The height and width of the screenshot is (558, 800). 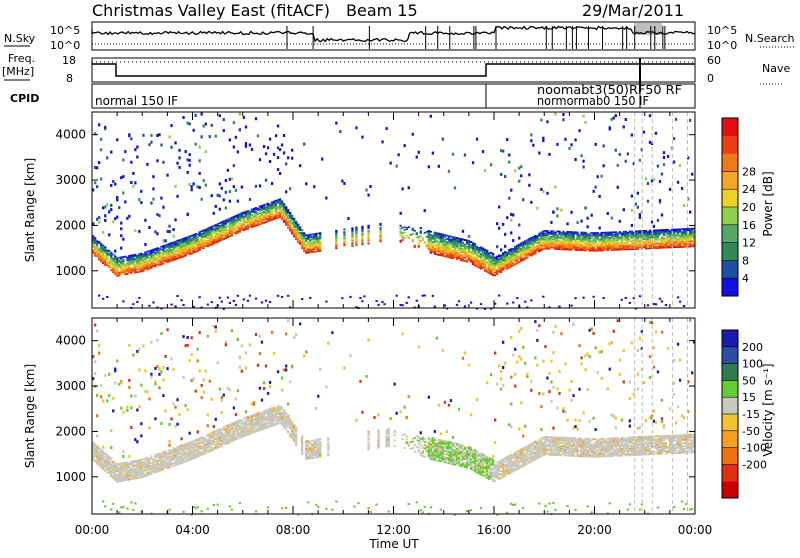 What do you see at coordinates (776, 68) in the screenshot?
I see `nave-label: Nave` at bounding box center [776, 68].